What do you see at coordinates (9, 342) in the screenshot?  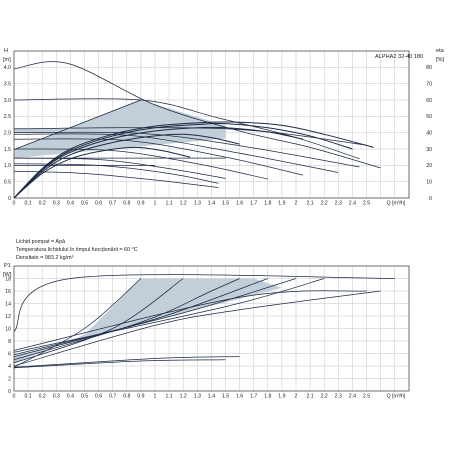 I see `y-tick-label: 8` at bounding box center [9, 342].